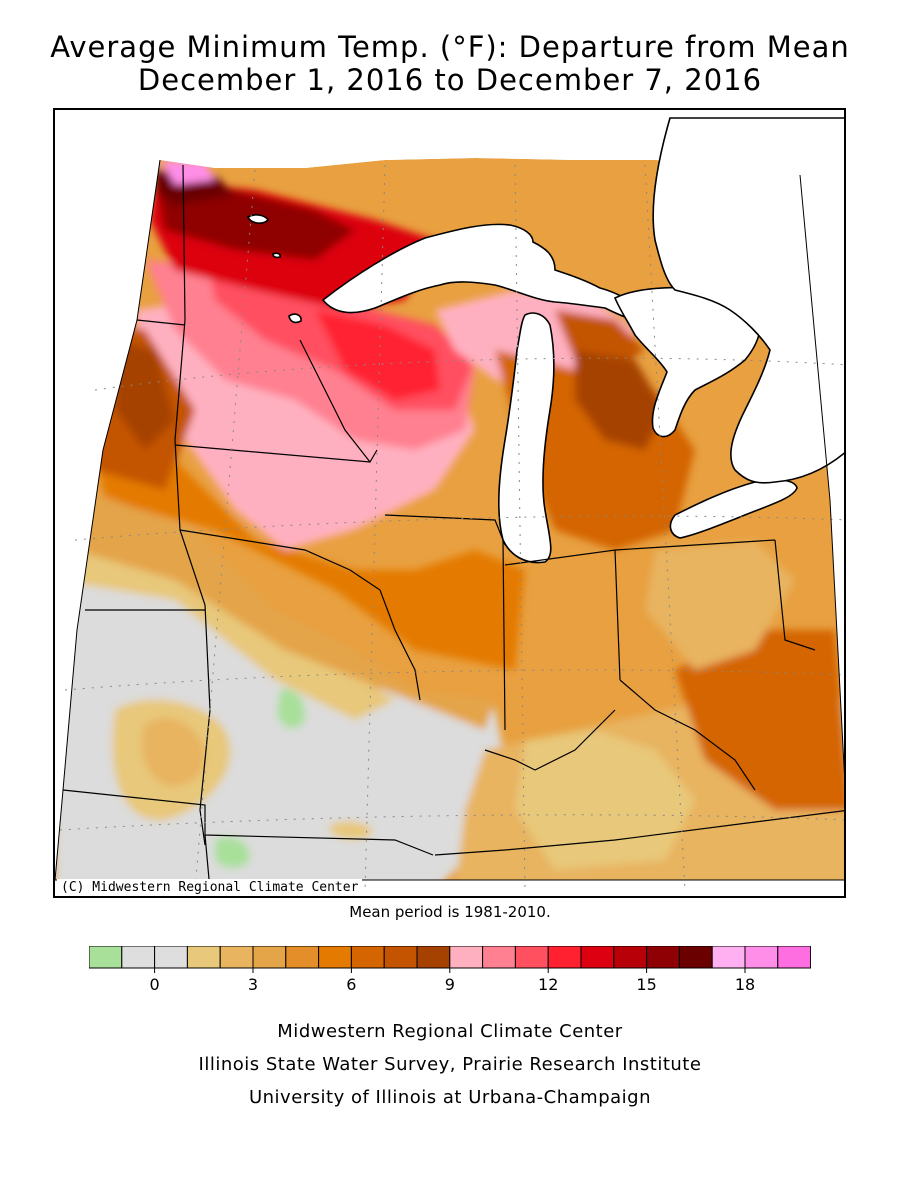 The image size is (900, 1200). What do you see at coordinates (548, 984) in the screenshot?
I see `legend-tick-label: 12` at bounding box center [548, 984].